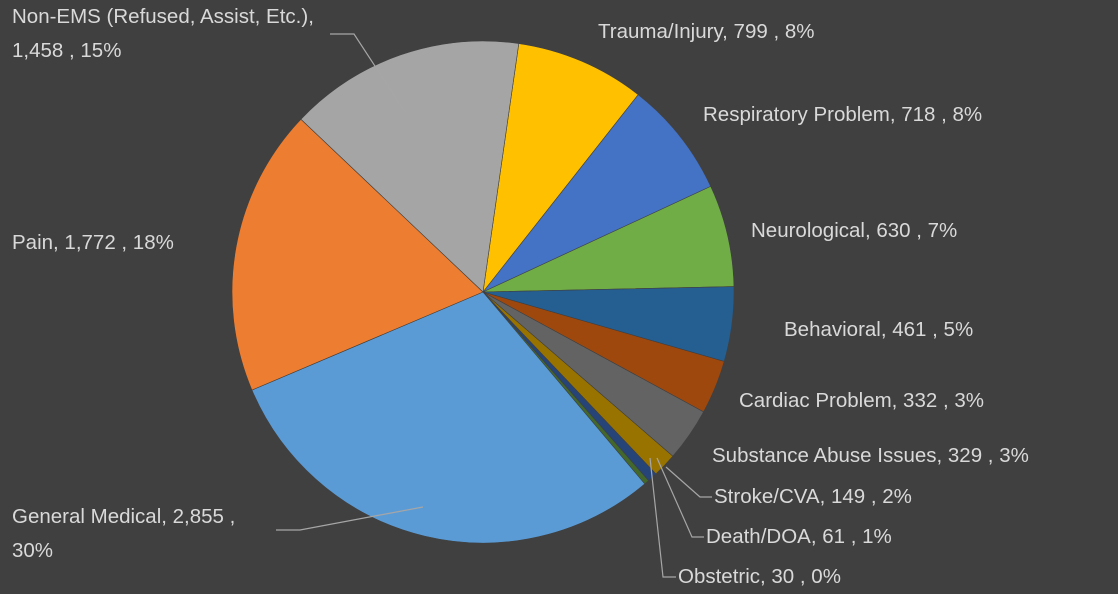 The image size is (1118, 594). Describe the element at coordinates (813, 496) in the screenshot. I see `data-label: Stroke/CVA, 149 , 2%` at that location.